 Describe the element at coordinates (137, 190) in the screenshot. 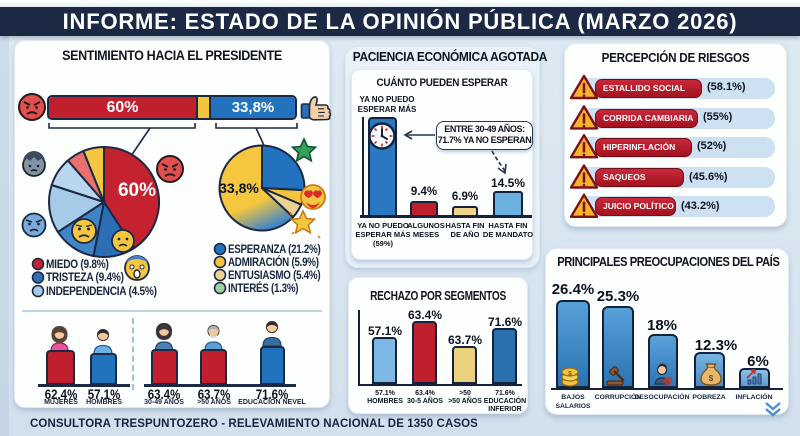

I see `svg-text: 60%` at that location.